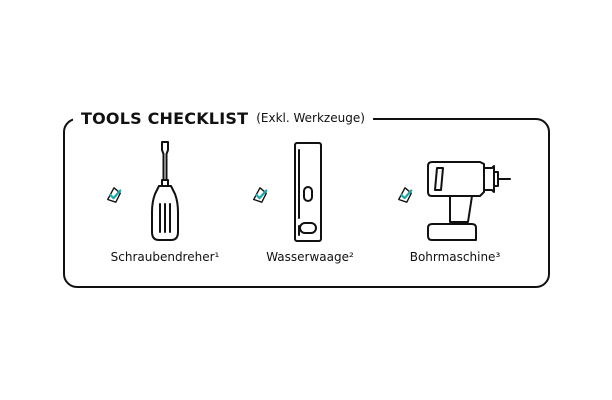 This screenshot has width=612, height=400. What do you see at coordinates (310, 118) in the screenshot?
I see `checklist-subtitle: (Exkl. Werkzeuge)` at bounding box center [310, 118].